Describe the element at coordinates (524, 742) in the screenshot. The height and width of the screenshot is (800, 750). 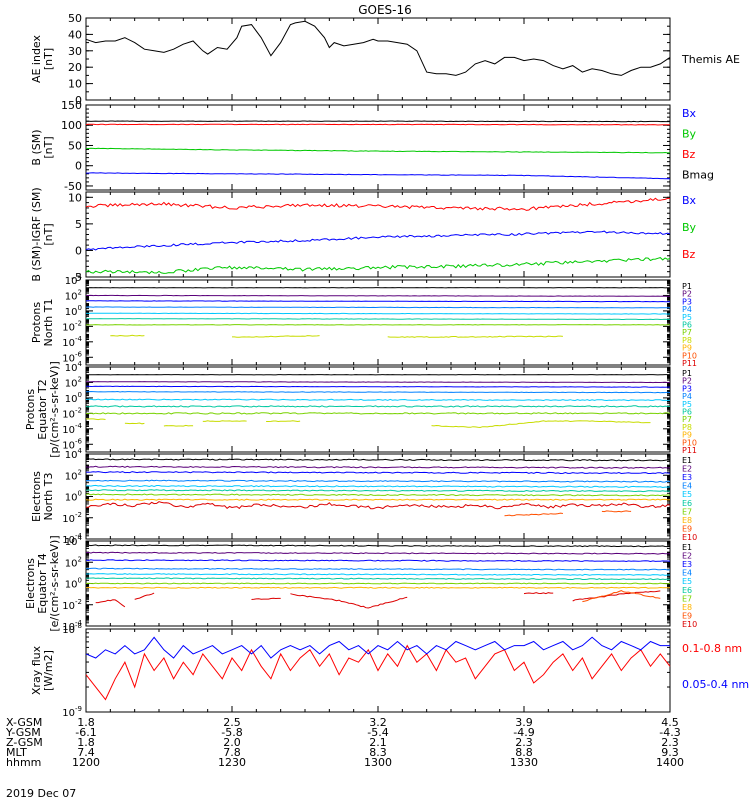
I see `orbit-value: 2.3` at that location.